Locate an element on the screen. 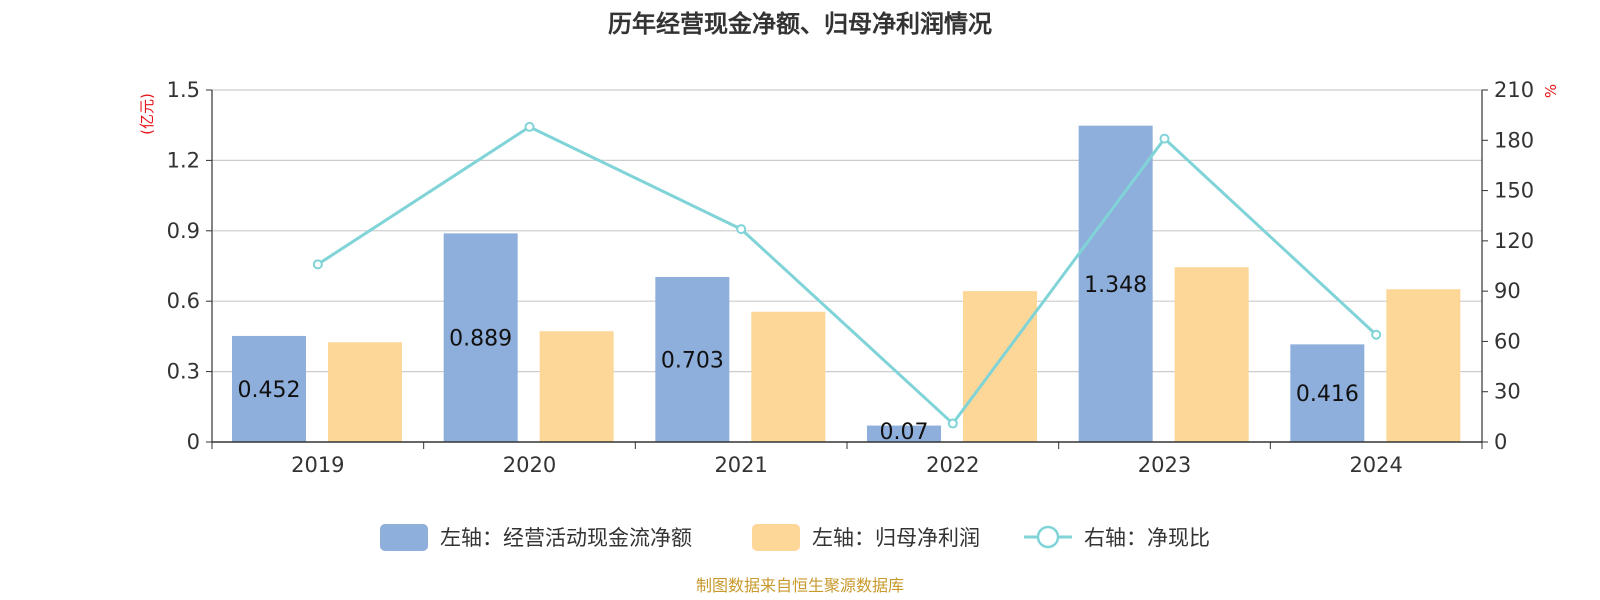 Image resolution: width=1600 pixels, height=600 pixels. legend-item-net-profit: 左轴：归母净利润 is located at coordinates (866, 537).